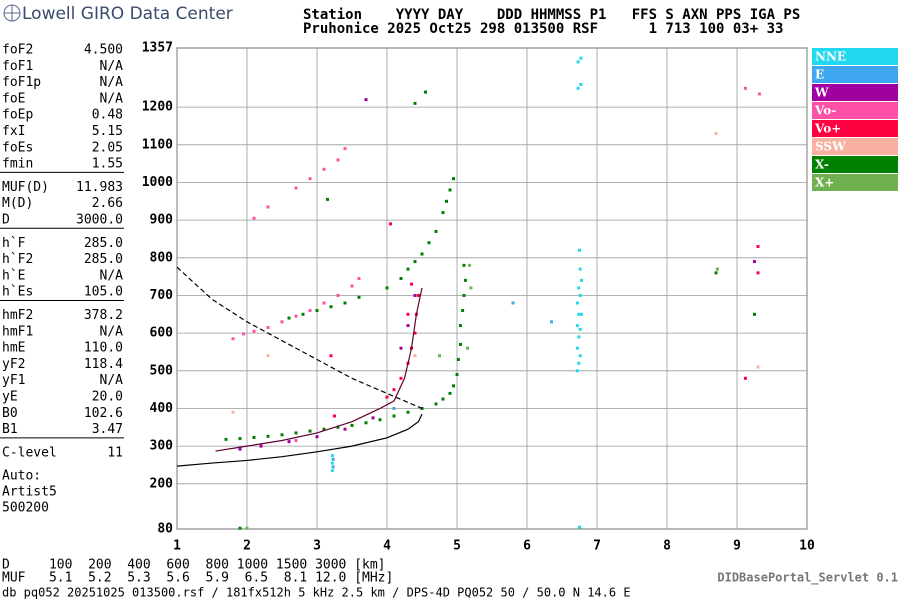  What do you see at coordinates (162, 446) in the screenshot?
I see `y-tick-label: 300` at bounding box center [162, 446].